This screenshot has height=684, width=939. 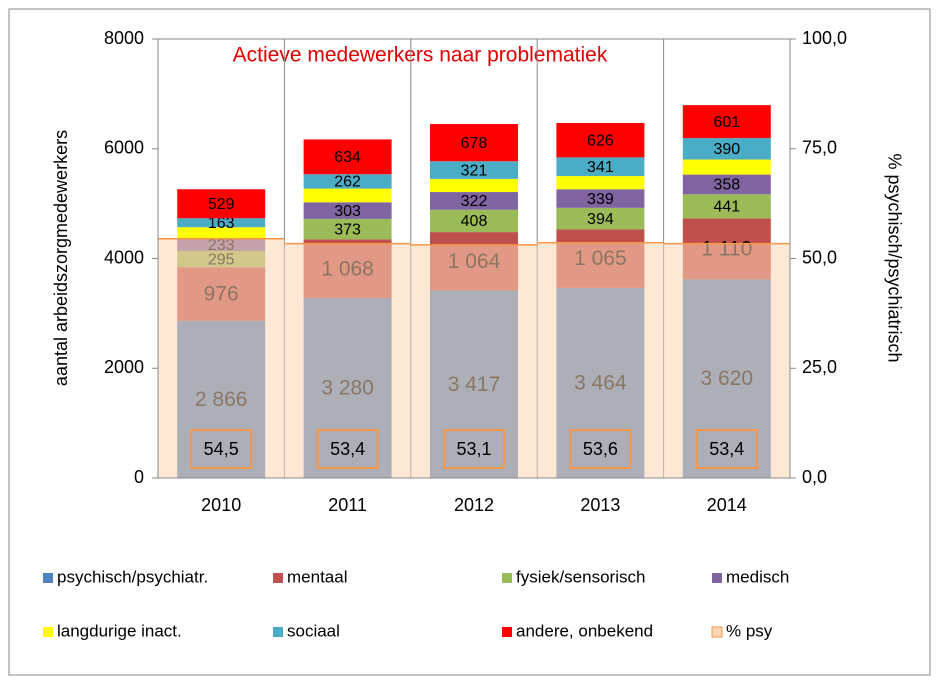 I want to click on data-label: 321, so click(x=474, y=170).